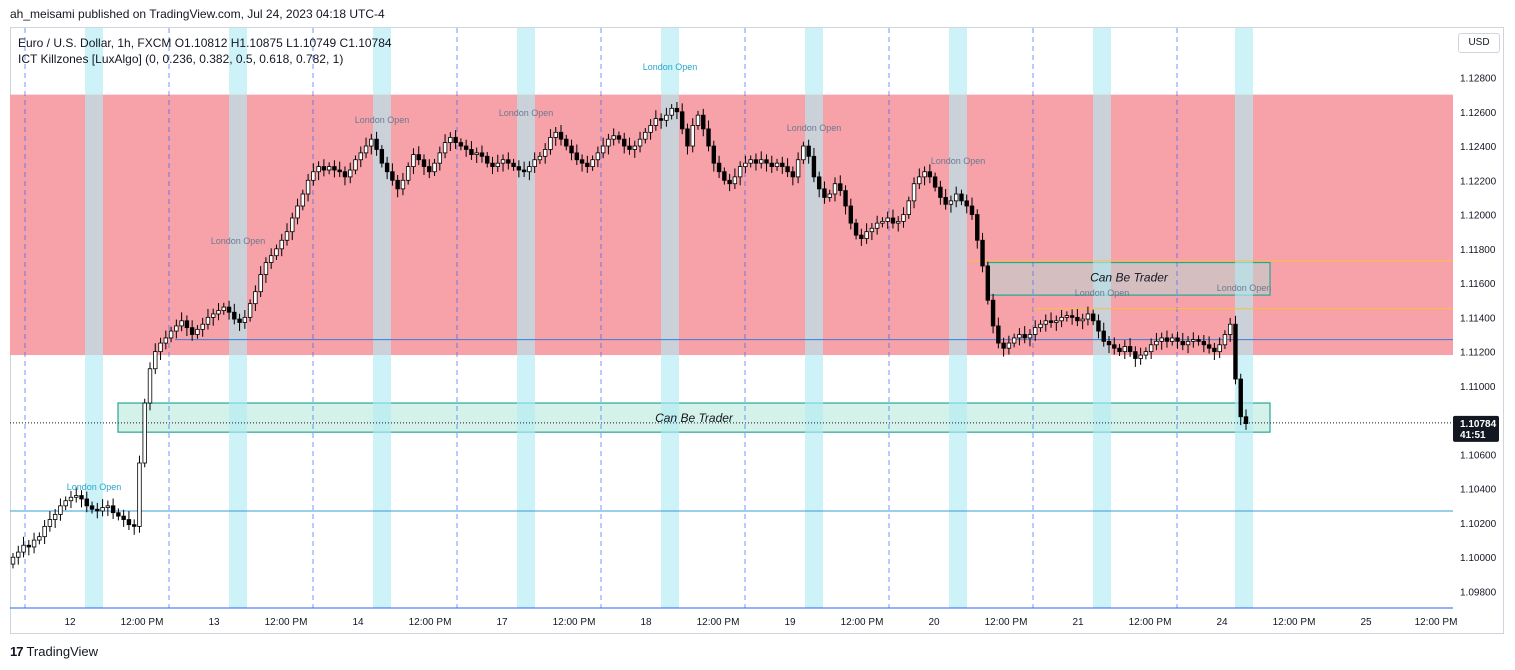  Describe the element at coordinates (1150, 622) in the screenshot. I see `x-tick-label: 12:00 PM` at that location.